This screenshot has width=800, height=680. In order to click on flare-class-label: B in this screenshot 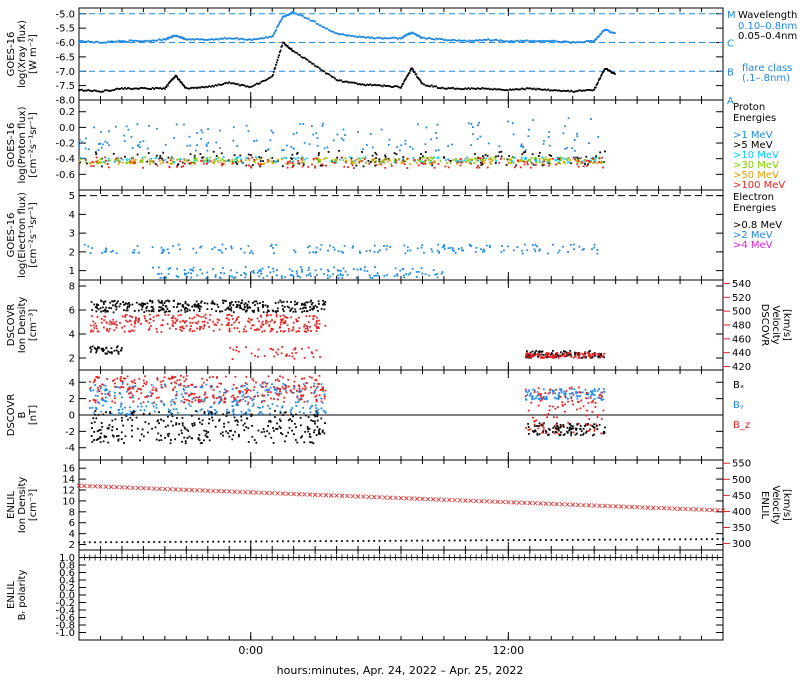, I will do `click(730, 72)`.